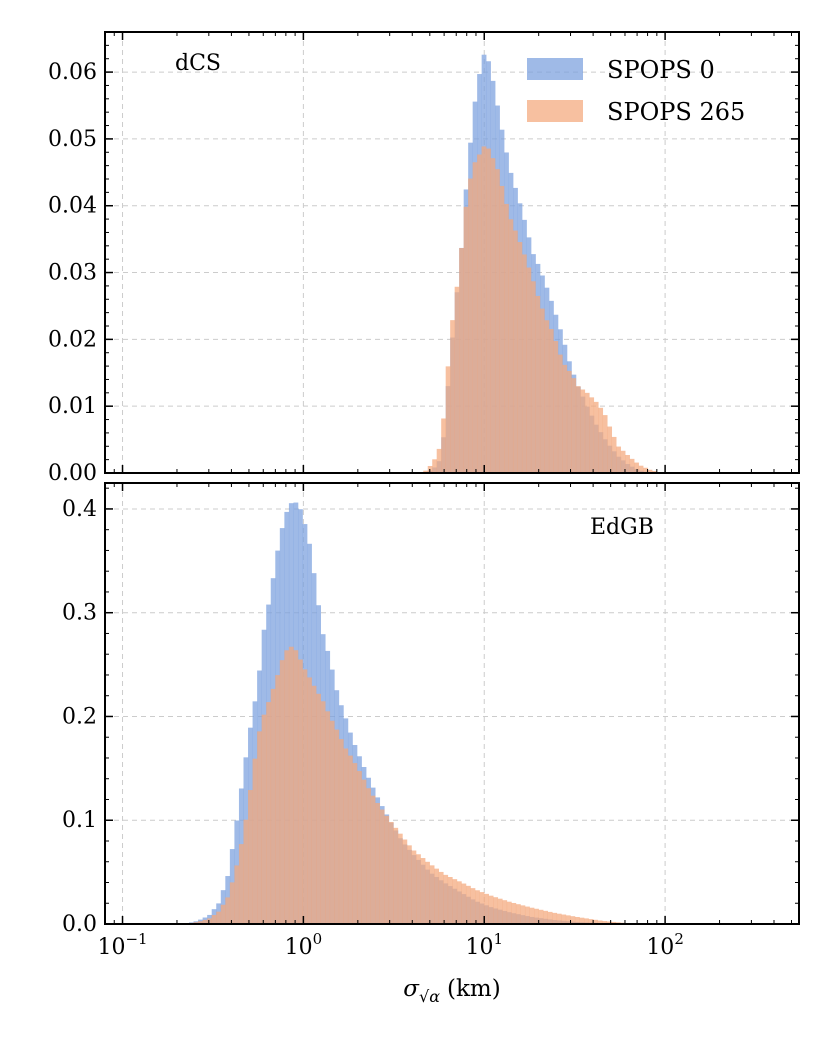 This screenshot has width=830, height=1038. Describe the element at coordinates (72, 72) in the screenshot. I see `dcs-y-tick-label: 0.06` at that location.